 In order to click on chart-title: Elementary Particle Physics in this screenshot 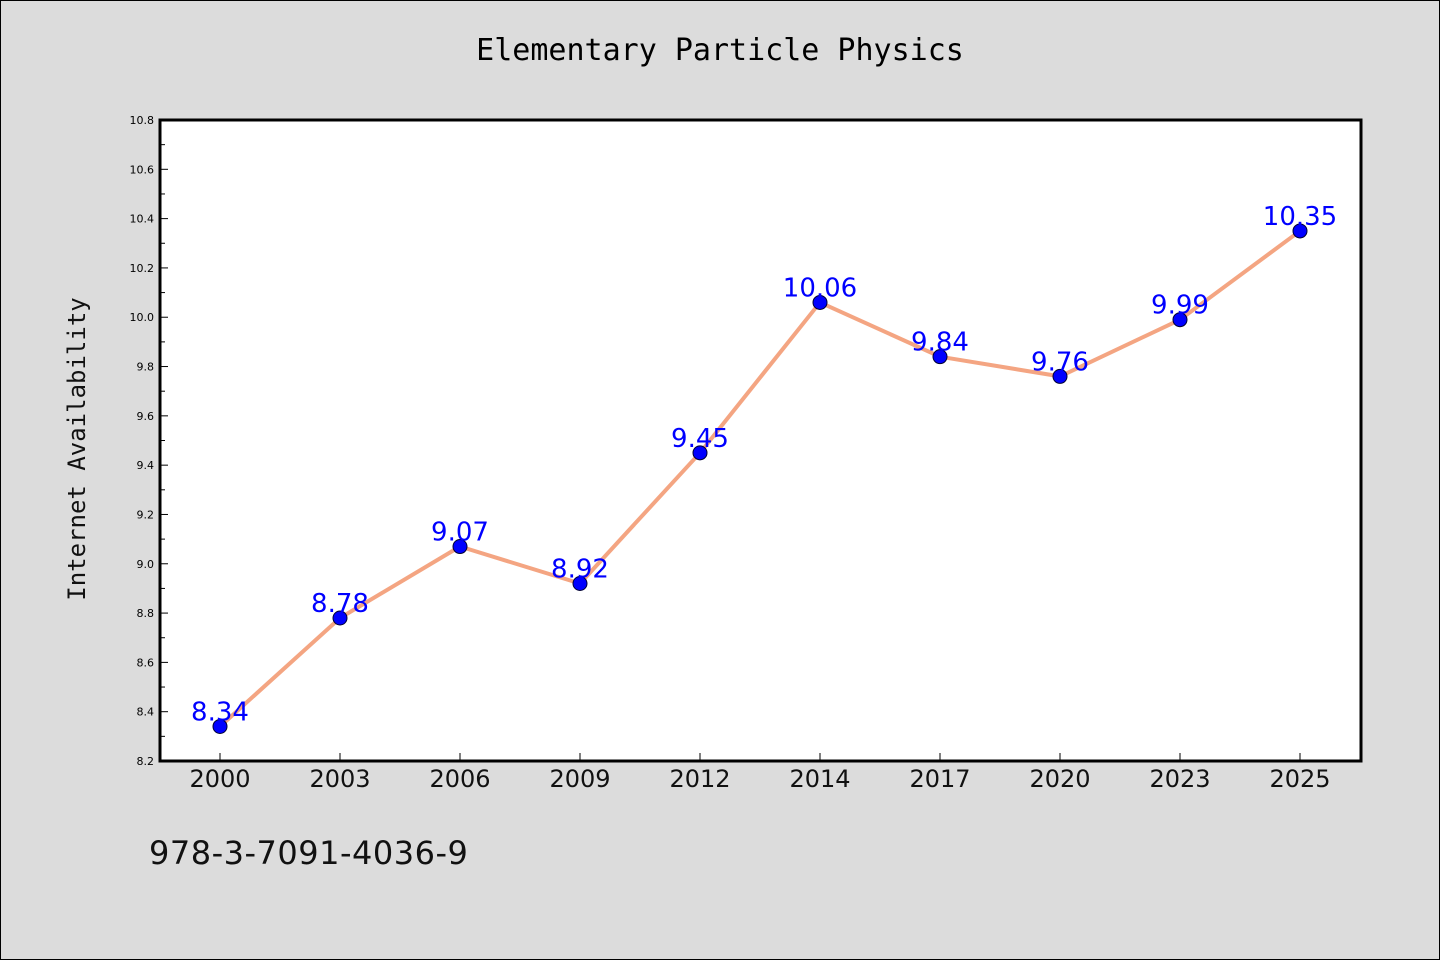, I will do `click(720, 50)`.